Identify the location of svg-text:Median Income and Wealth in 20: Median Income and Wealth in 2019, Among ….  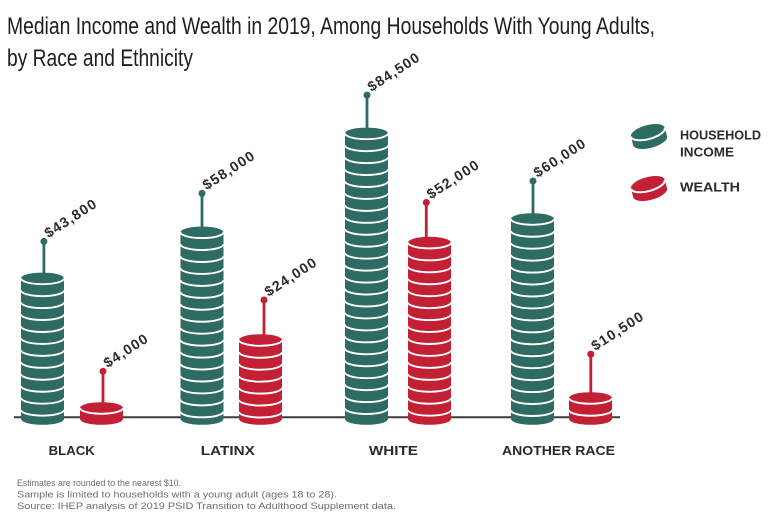
(331, 26).